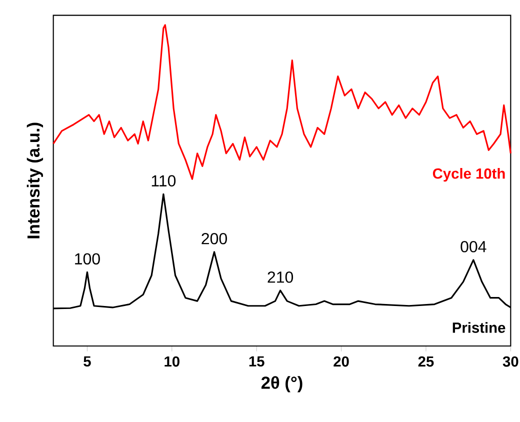 The width and height of the screenshot is (520, 422). What do you see at coordinates (87, 361) in the screenshot?
I see `x-tick-label: 5` at bounding box center [87, 361].